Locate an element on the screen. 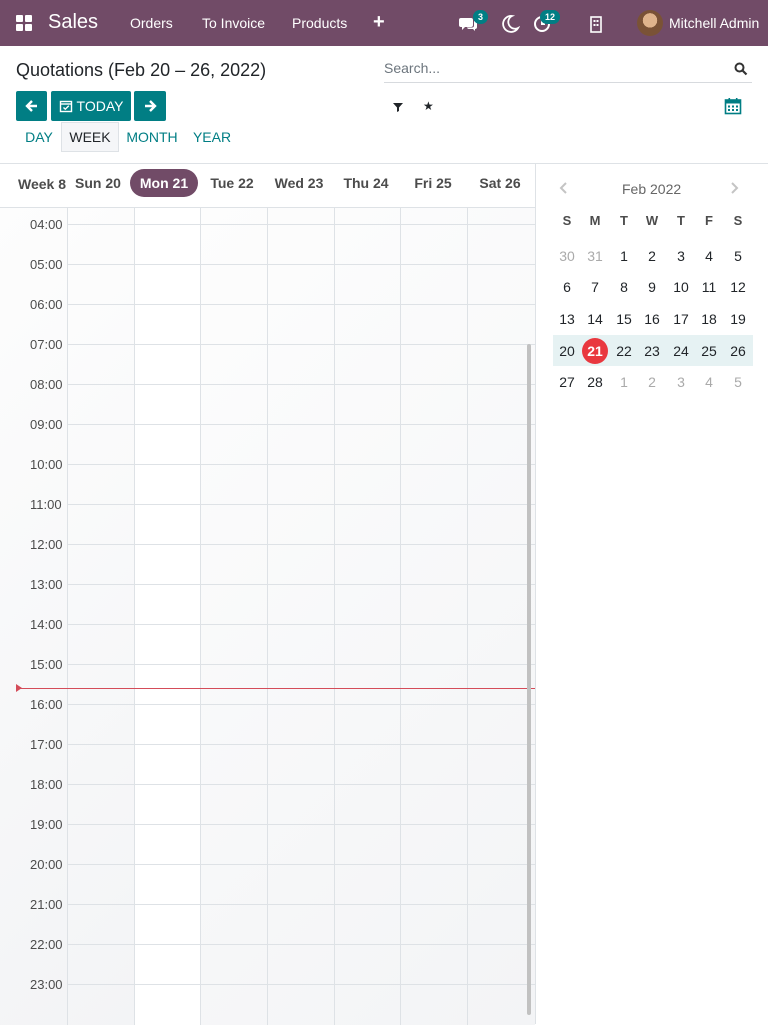  hour-label: 09:00 is located at coordinates (46, 424).